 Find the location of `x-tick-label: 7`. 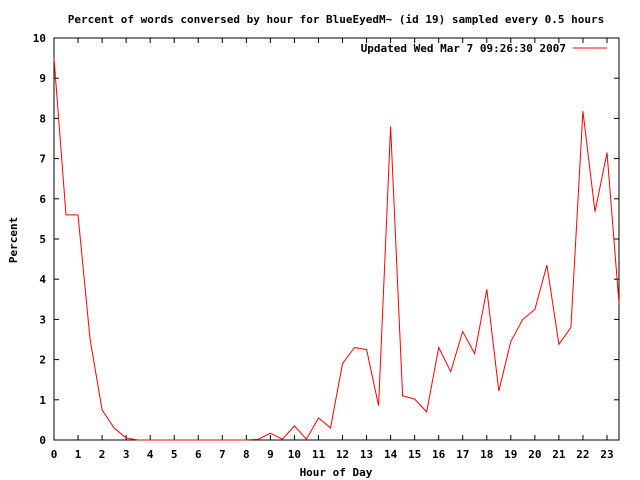

x-tick-label: 7 is located at coordinates (222, 454).